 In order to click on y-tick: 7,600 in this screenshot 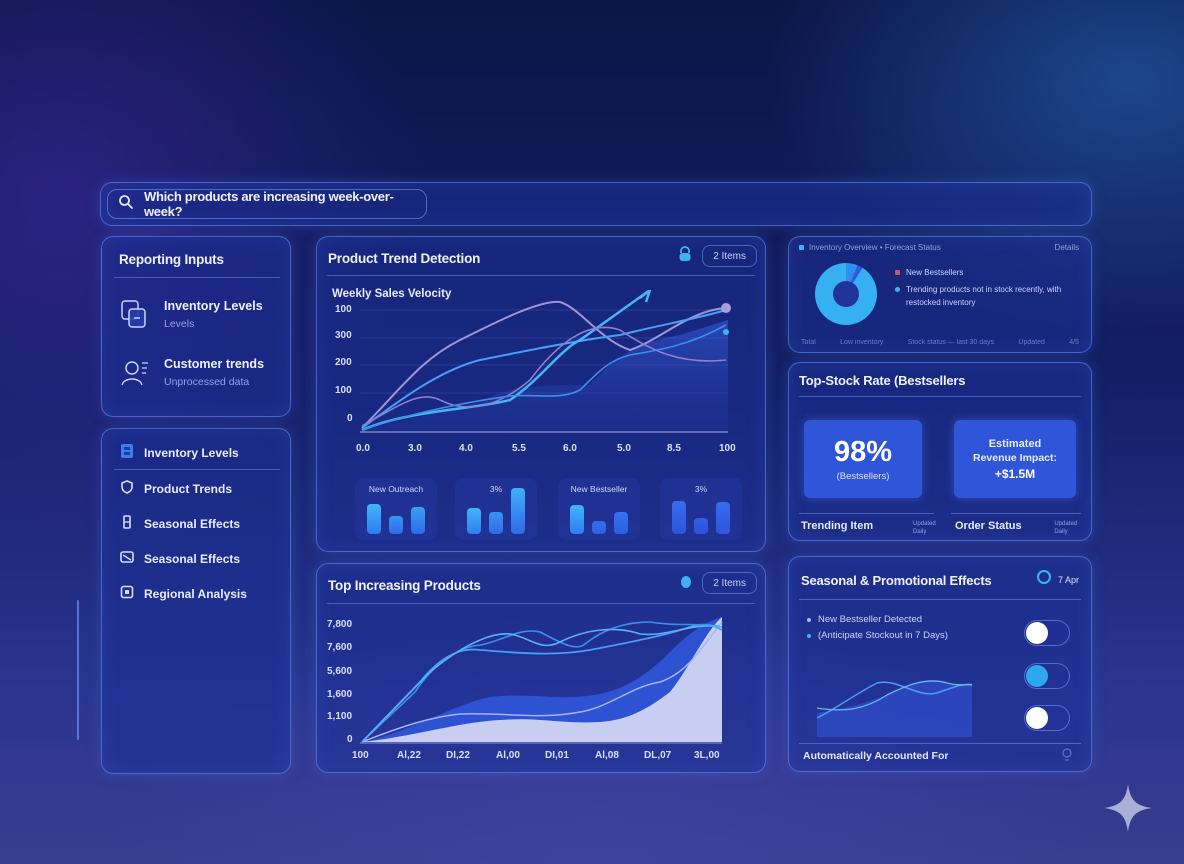, I will do `click(340, 647)`.